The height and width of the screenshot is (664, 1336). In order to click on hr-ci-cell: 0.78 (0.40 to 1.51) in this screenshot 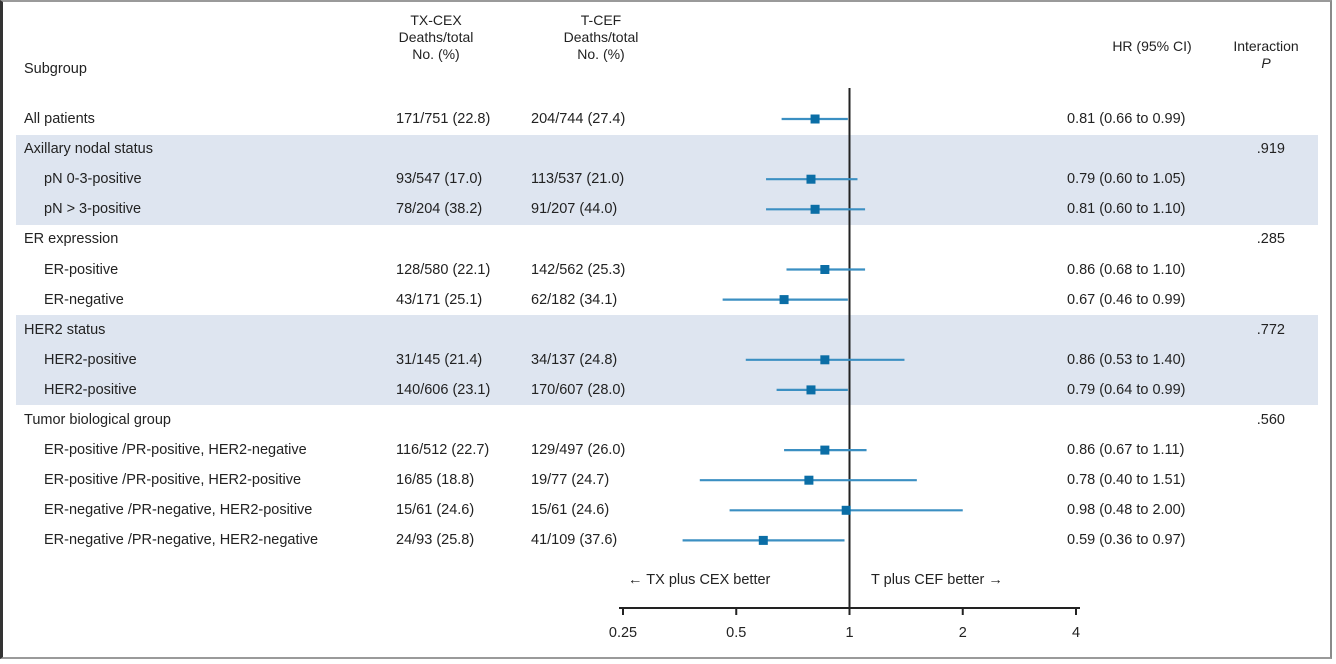, I will do `click(1126, 480)`.